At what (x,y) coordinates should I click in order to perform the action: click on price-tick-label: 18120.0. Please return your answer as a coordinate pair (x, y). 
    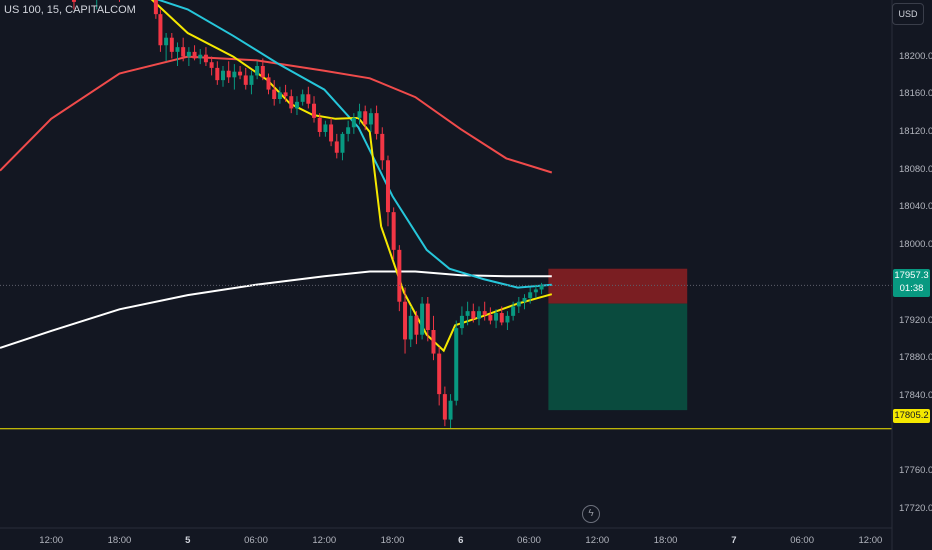
    Looking at the image, I should click on (915, 131).